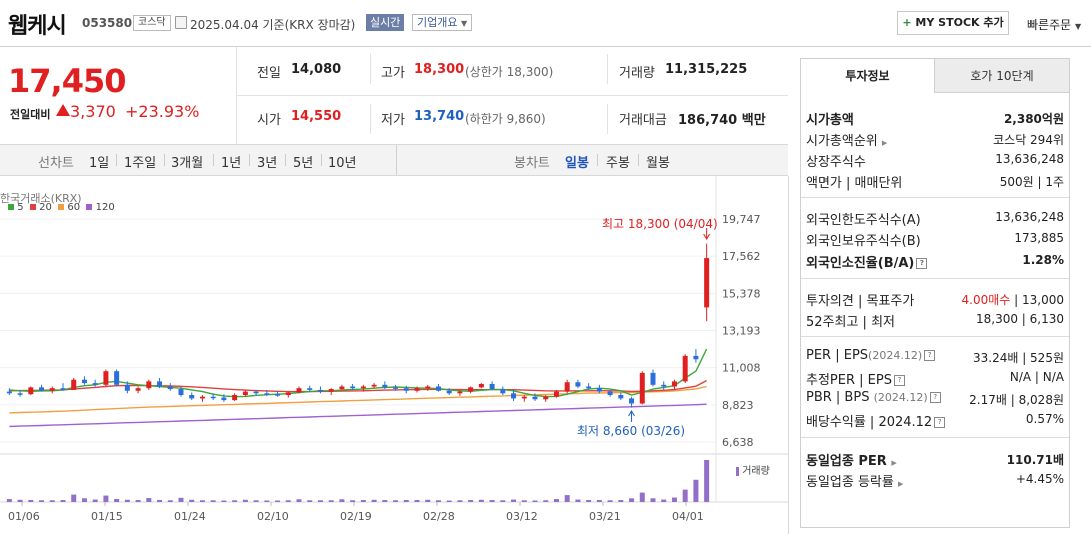  Describe the element at coordinates (1016, 400) in the screenshot. I see `pbr-value: 2.17배 | 8,028원` at that location.